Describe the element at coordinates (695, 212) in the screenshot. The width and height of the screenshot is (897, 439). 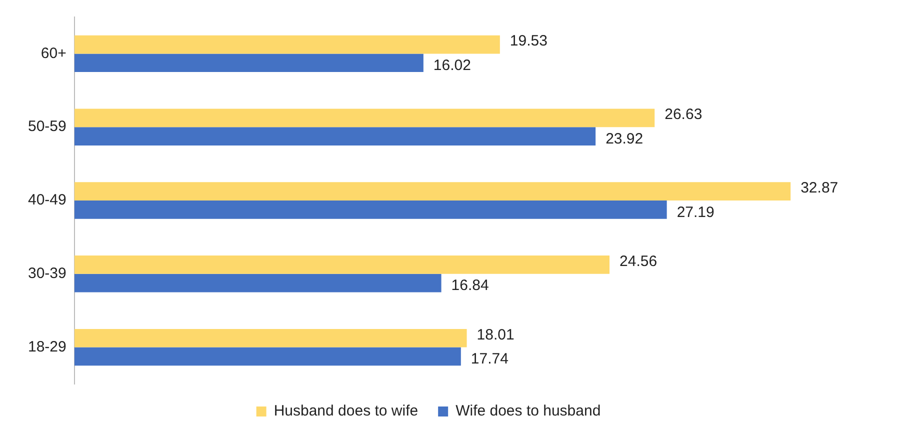
I see `data-label: 27.19` at that location.